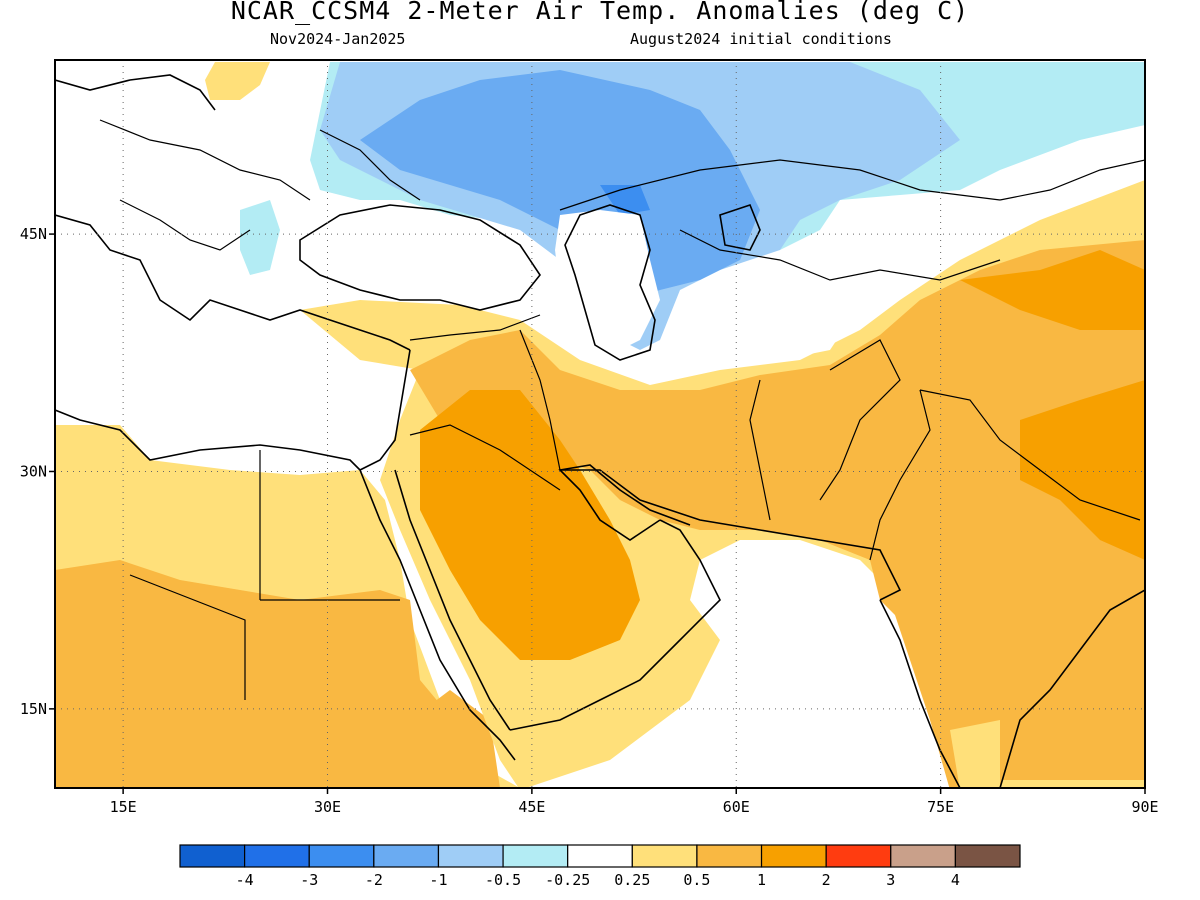 The height and width of the screenshot is (900, 1200). What do you see at coordinates (475, 327) in the screenshot?
I see `border-turkey-east` at bounding box center [475, 327].